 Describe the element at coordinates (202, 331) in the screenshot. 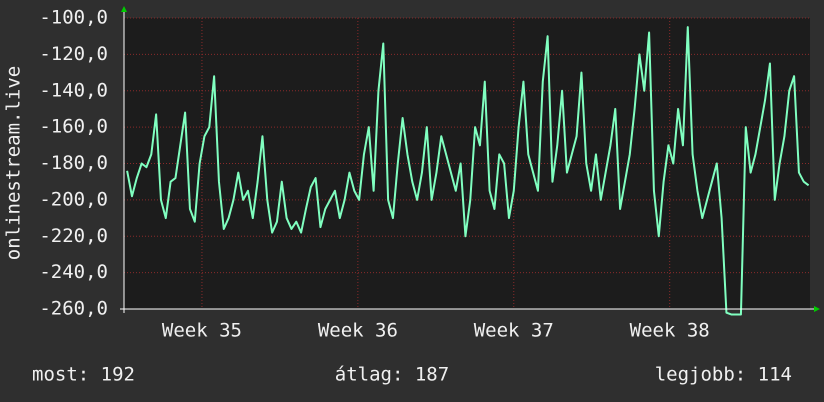

I see `x-tick-label: Week 35` at that location.